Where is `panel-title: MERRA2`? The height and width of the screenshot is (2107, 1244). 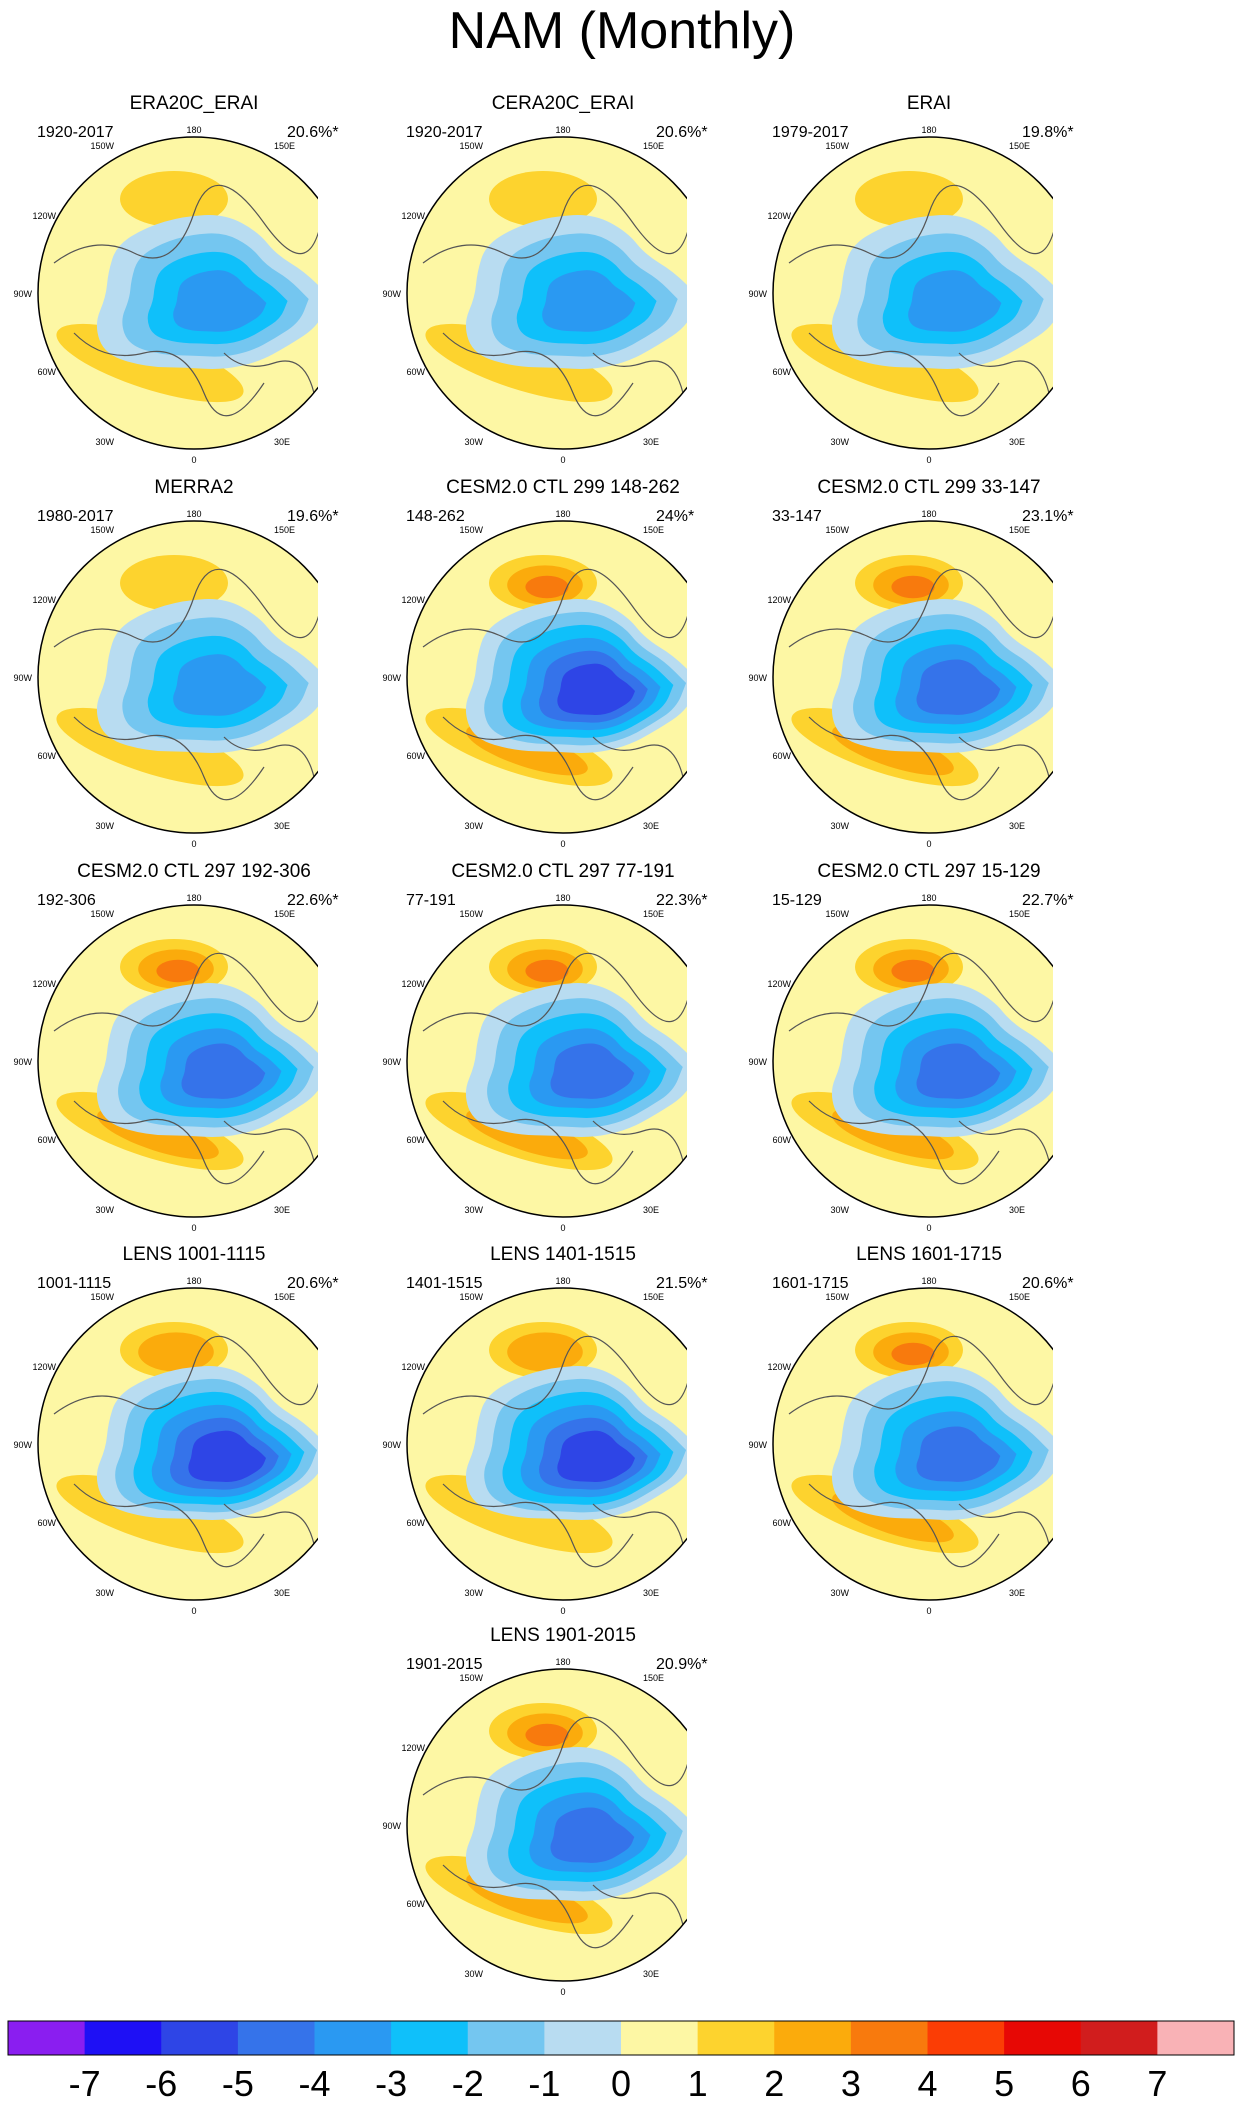 panel-title: MERRA2 is located at coordinates (194, 487).